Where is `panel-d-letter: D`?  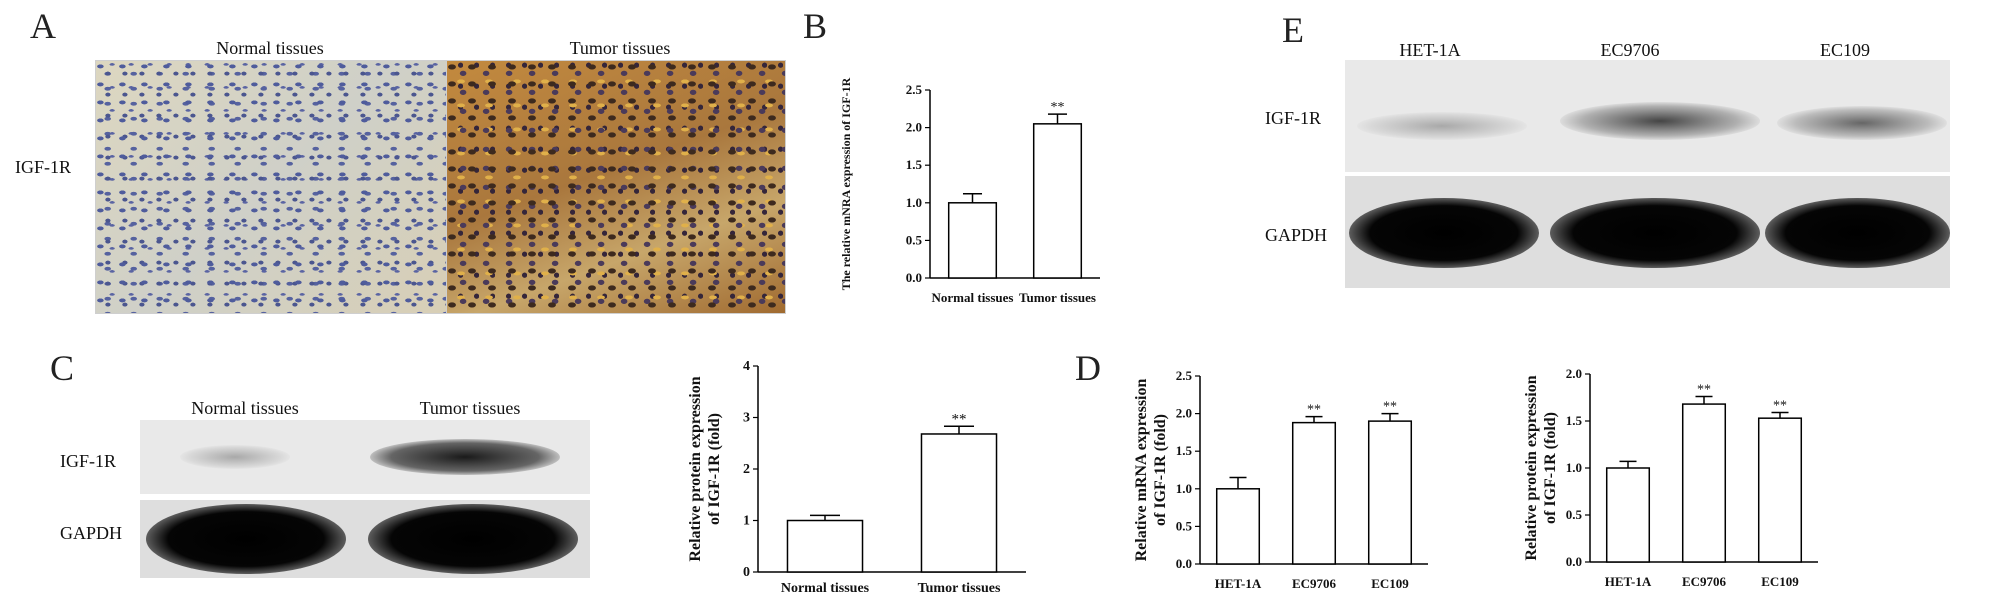 panel-d-letter: D is located at coordinates (1088, 368).